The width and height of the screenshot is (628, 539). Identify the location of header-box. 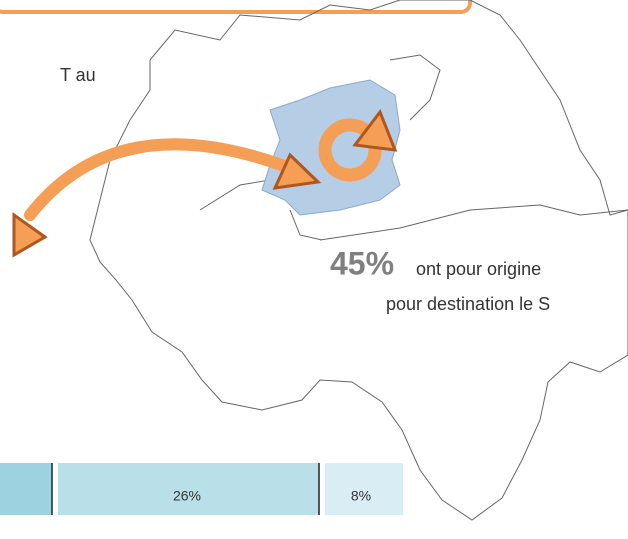
(236, 7).